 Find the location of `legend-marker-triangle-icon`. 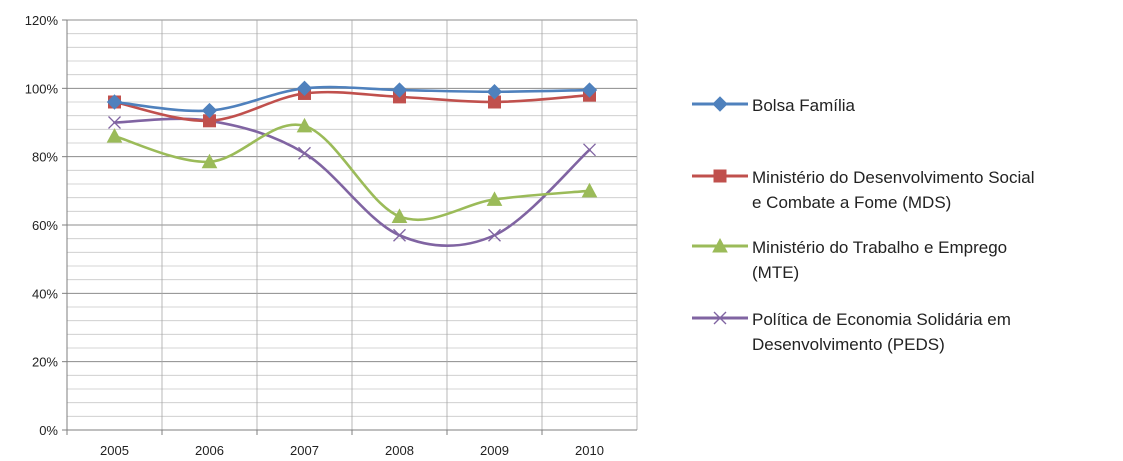

legend-marker-triangle-icon is located at coordinates (720, 245).